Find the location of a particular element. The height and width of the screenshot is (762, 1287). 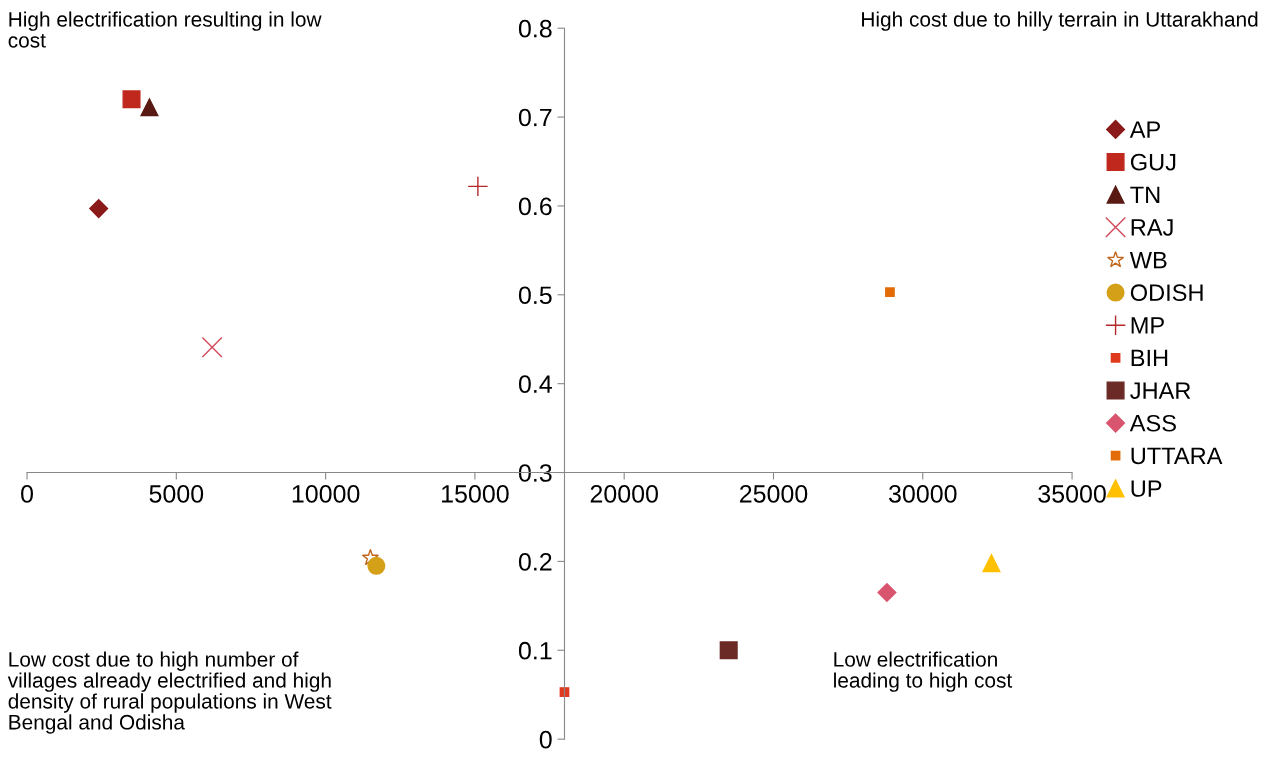

x-tick-label: 15000 is located at coordinates (475, 494).